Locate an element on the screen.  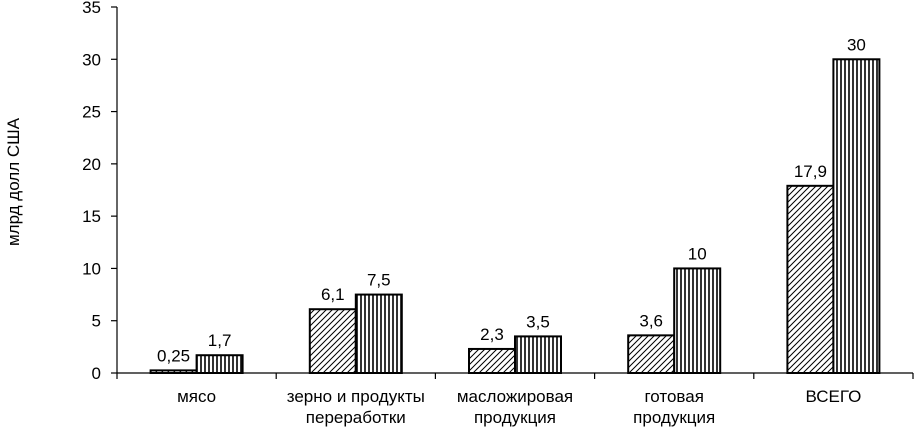
bar-value-label: 1,7 is located at coordinates (220, 340).